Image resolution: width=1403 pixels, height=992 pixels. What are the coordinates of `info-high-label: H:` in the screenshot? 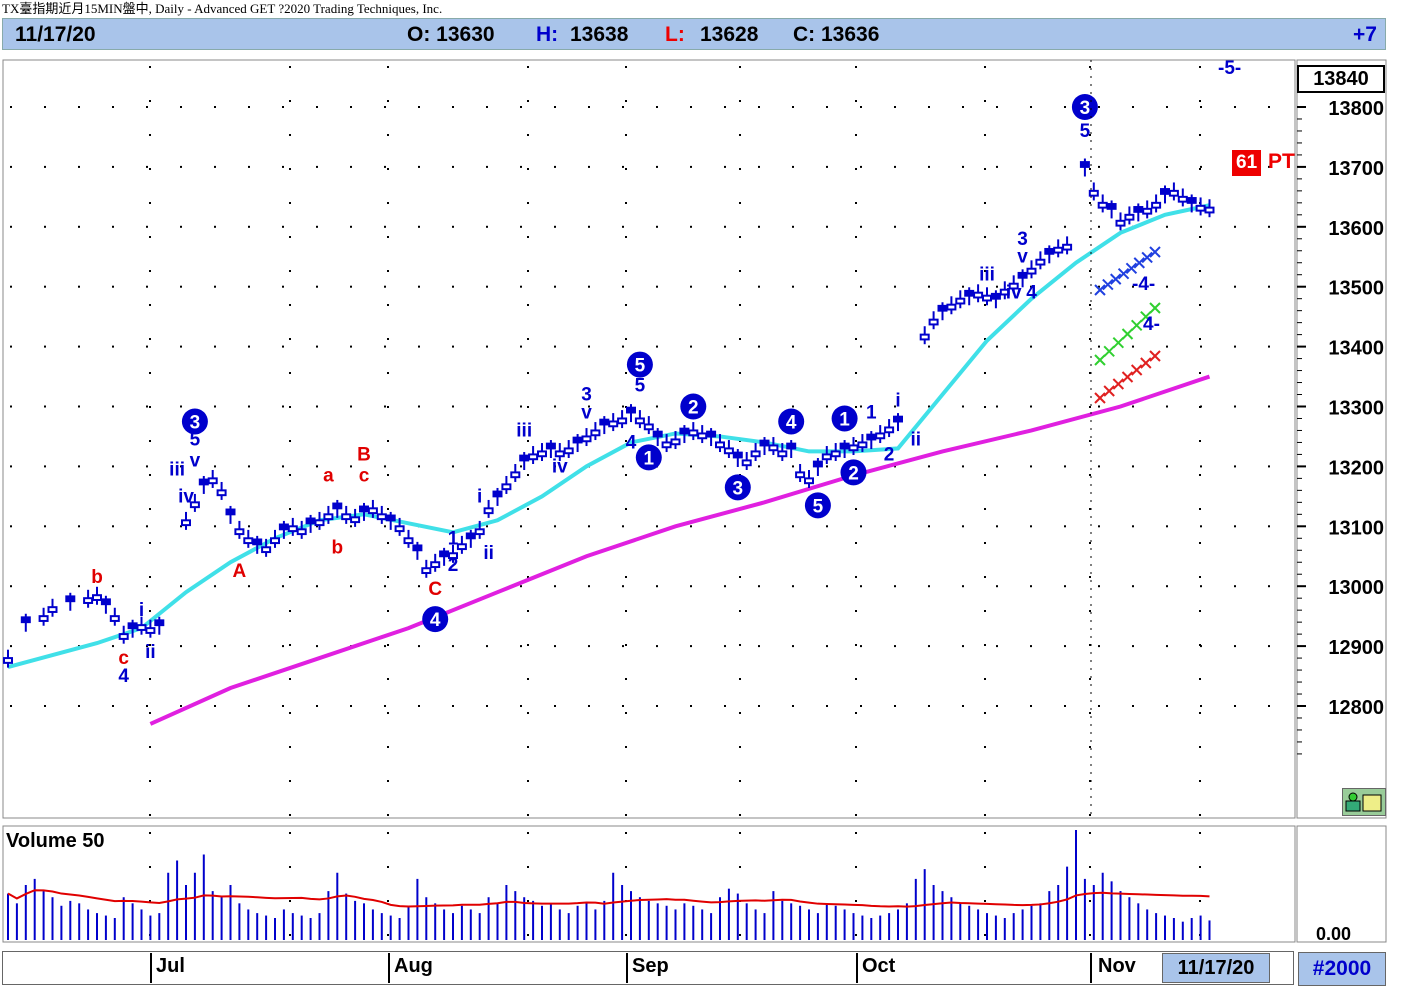 It's located at (547, 34).